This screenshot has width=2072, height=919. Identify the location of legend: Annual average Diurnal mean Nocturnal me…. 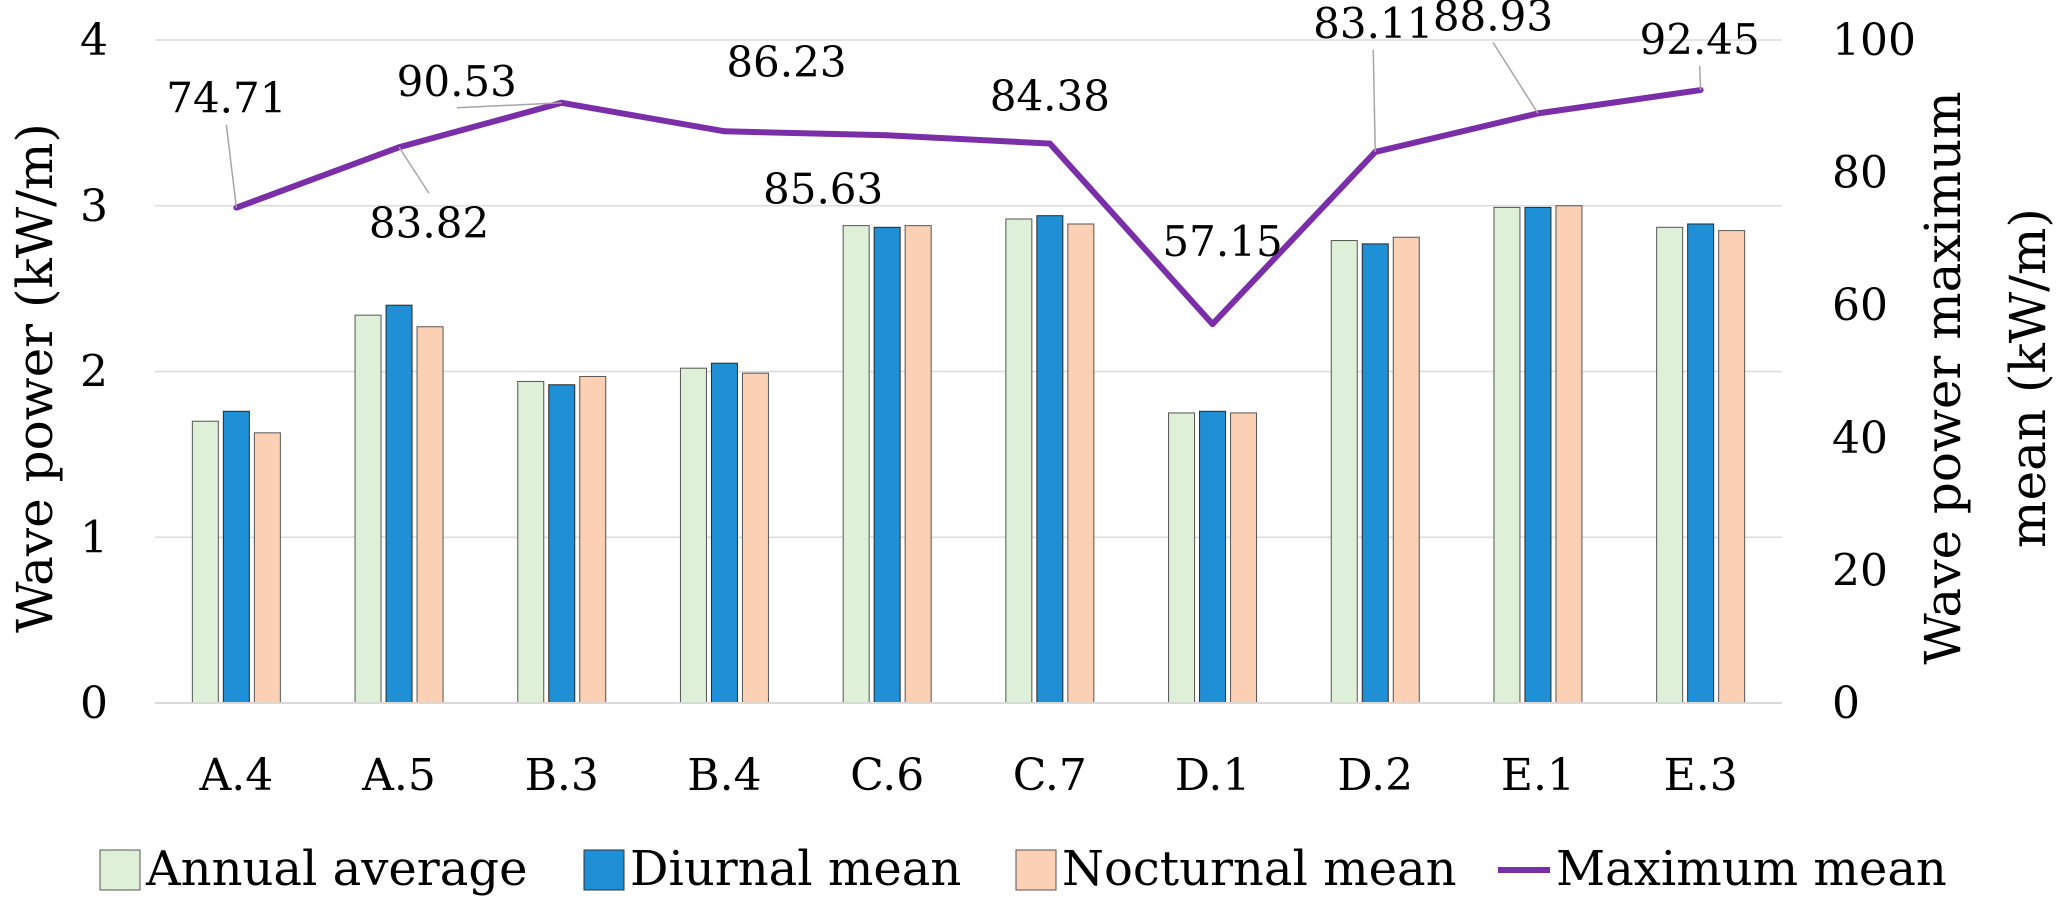
(1023, 869).